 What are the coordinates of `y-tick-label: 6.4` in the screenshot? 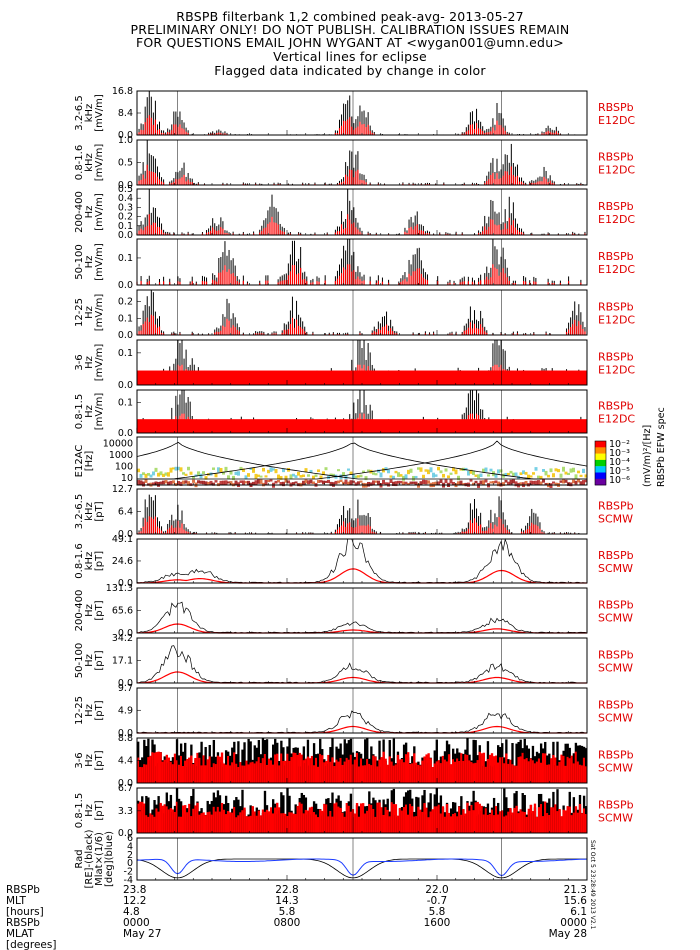 It's located at (125, 511).